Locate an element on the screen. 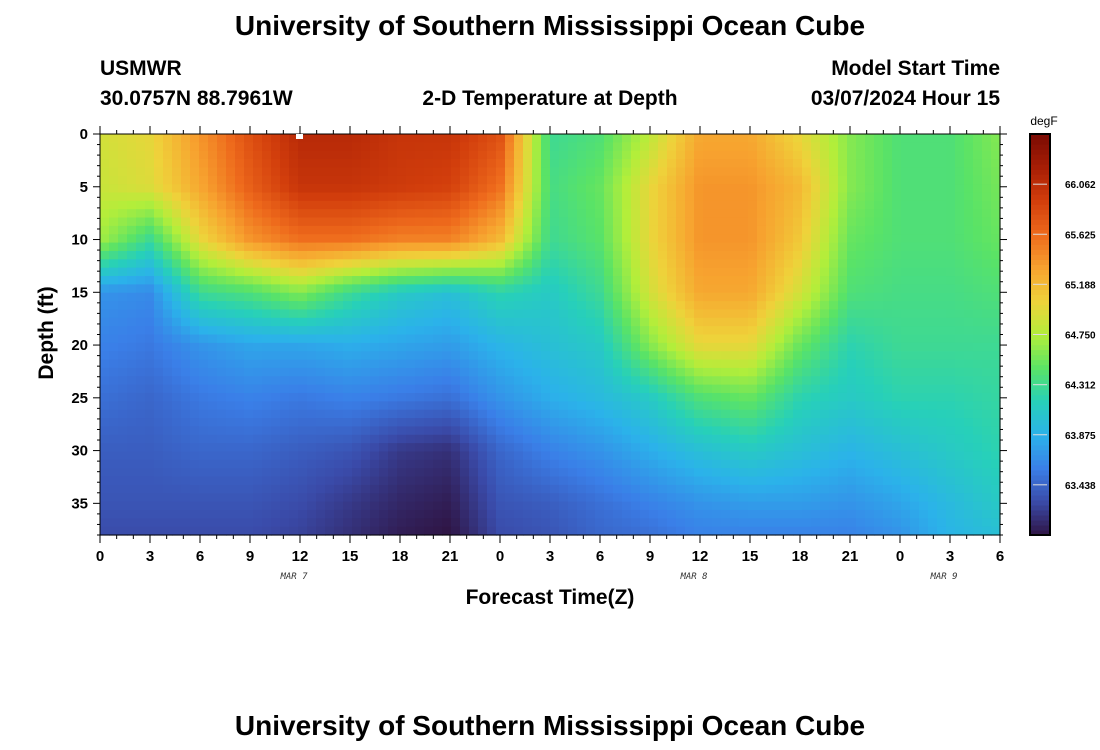  x-tick-label: 12 is located at coordinates (300, 556).